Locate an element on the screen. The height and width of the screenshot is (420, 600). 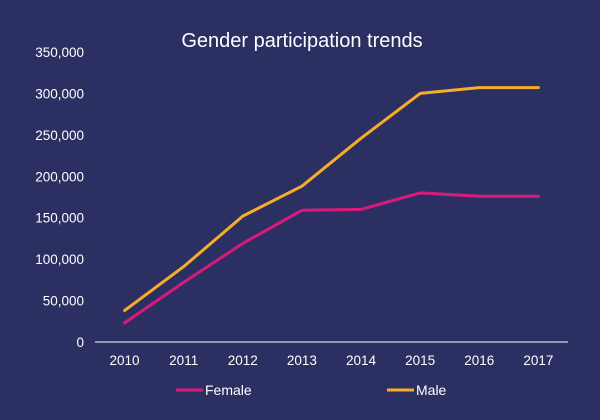
legend-label-female: Female is located at coordinates (228, 390).